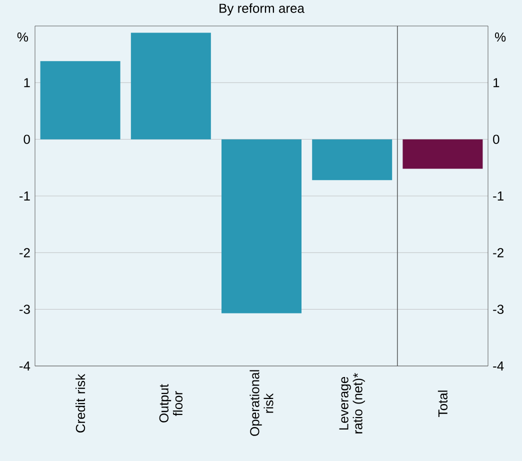  I want to click on y2-tick-label: -4, so click(498, 366).